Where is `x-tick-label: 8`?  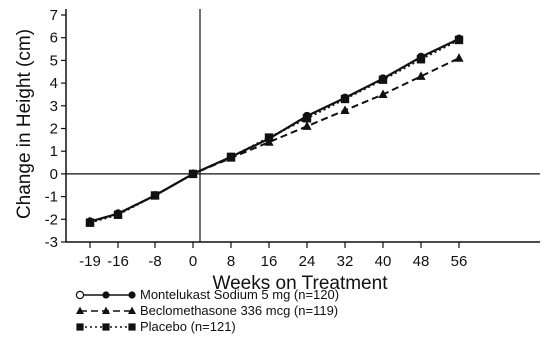
x-tick-label: 8 is located at coordinates (231, 261).